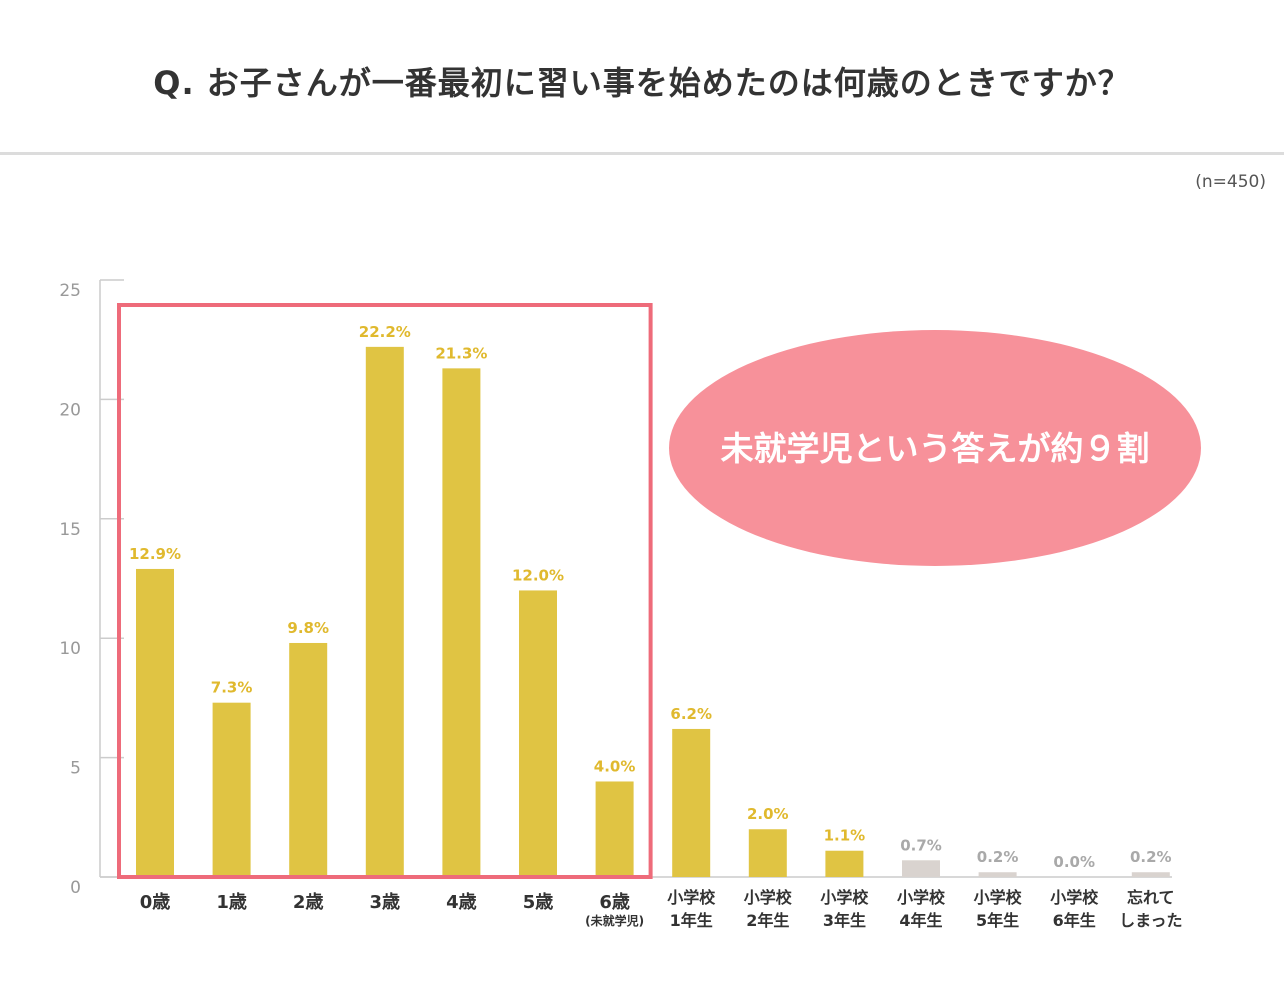 This screenshot has width=1284, height=994. I want to click on category-label: 0歳, so click(155, 902).